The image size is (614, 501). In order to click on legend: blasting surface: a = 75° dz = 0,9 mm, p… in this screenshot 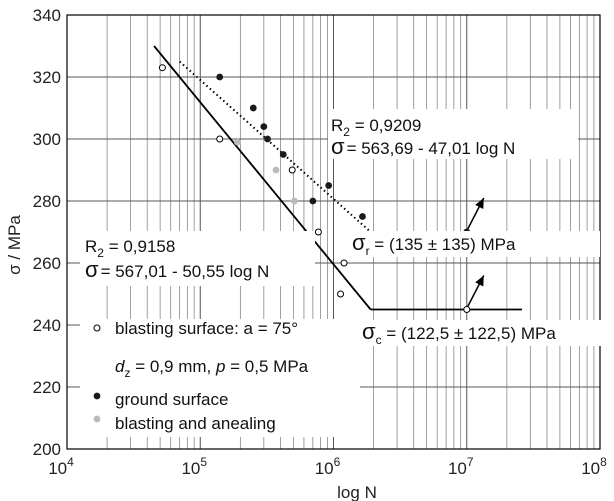, I will do `click(220, 378)`.